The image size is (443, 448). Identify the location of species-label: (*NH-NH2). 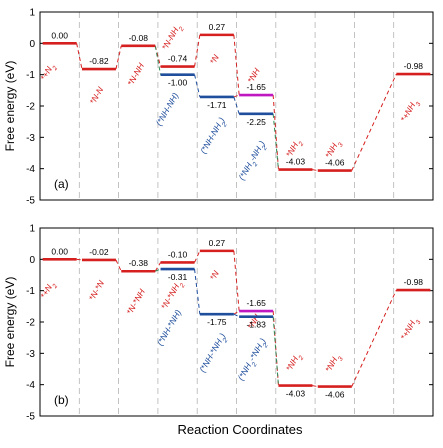
(214, 136).